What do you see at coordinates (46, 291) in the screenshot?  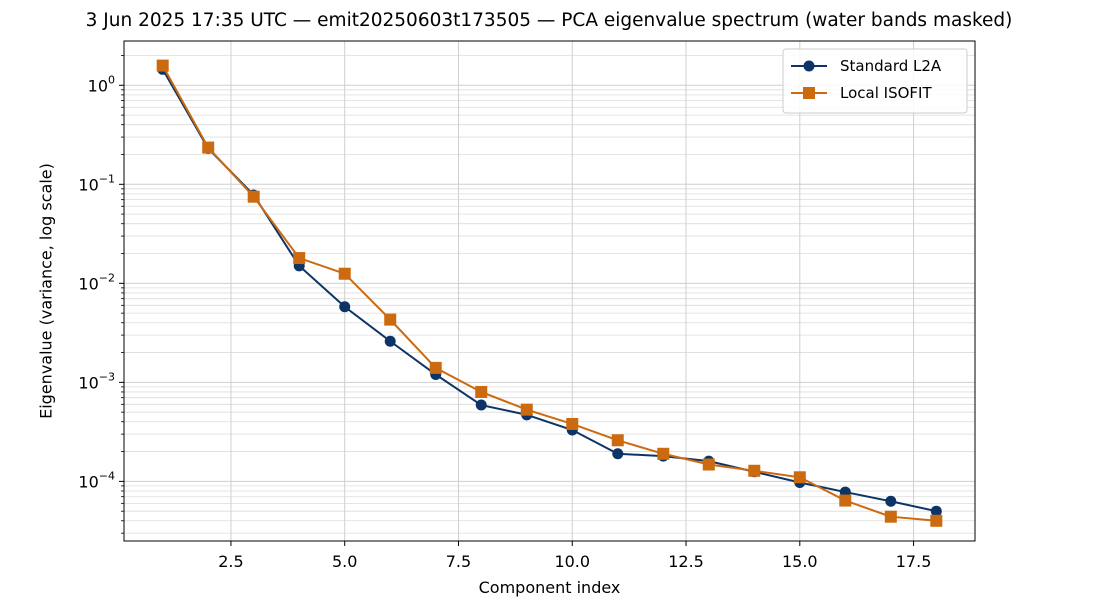 I see `y-axis-label: Eigenvalue (variance, log scale)` at bounding box center [46, 291].